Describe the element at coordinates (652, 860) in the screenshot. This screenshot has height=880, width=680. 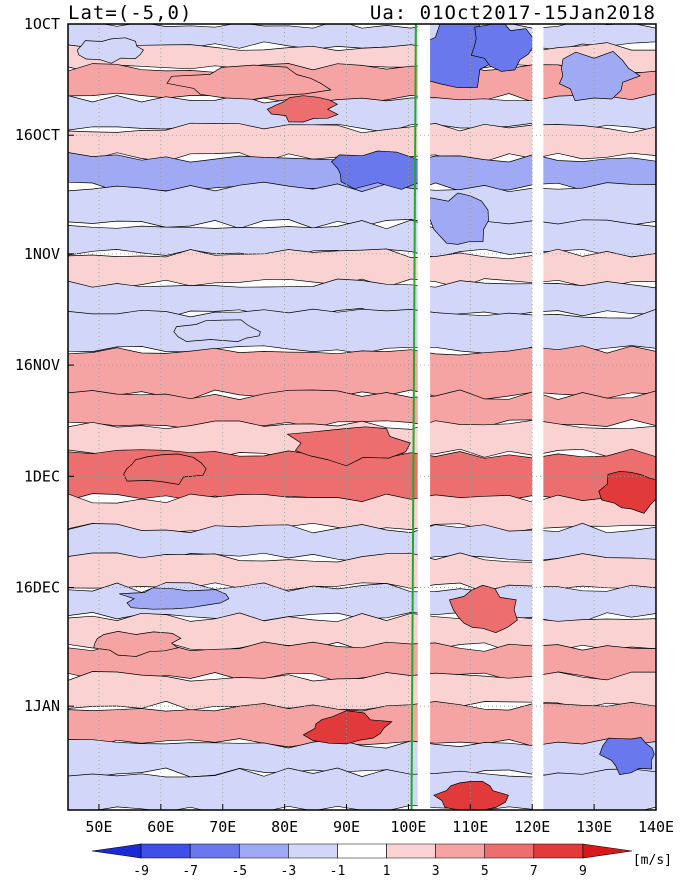
I see `colorbar-unit: [m/s]` at that location.